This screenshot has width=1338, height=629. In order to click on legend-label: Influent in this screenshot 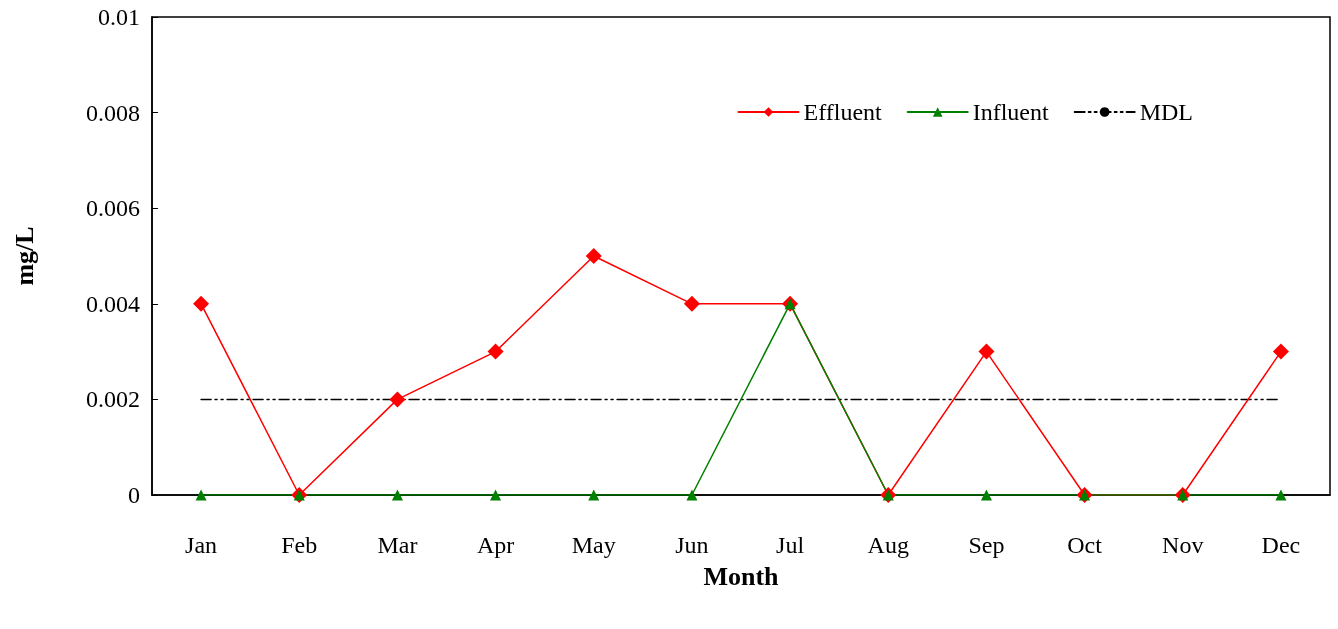, I will do `click(1010, 112)`.